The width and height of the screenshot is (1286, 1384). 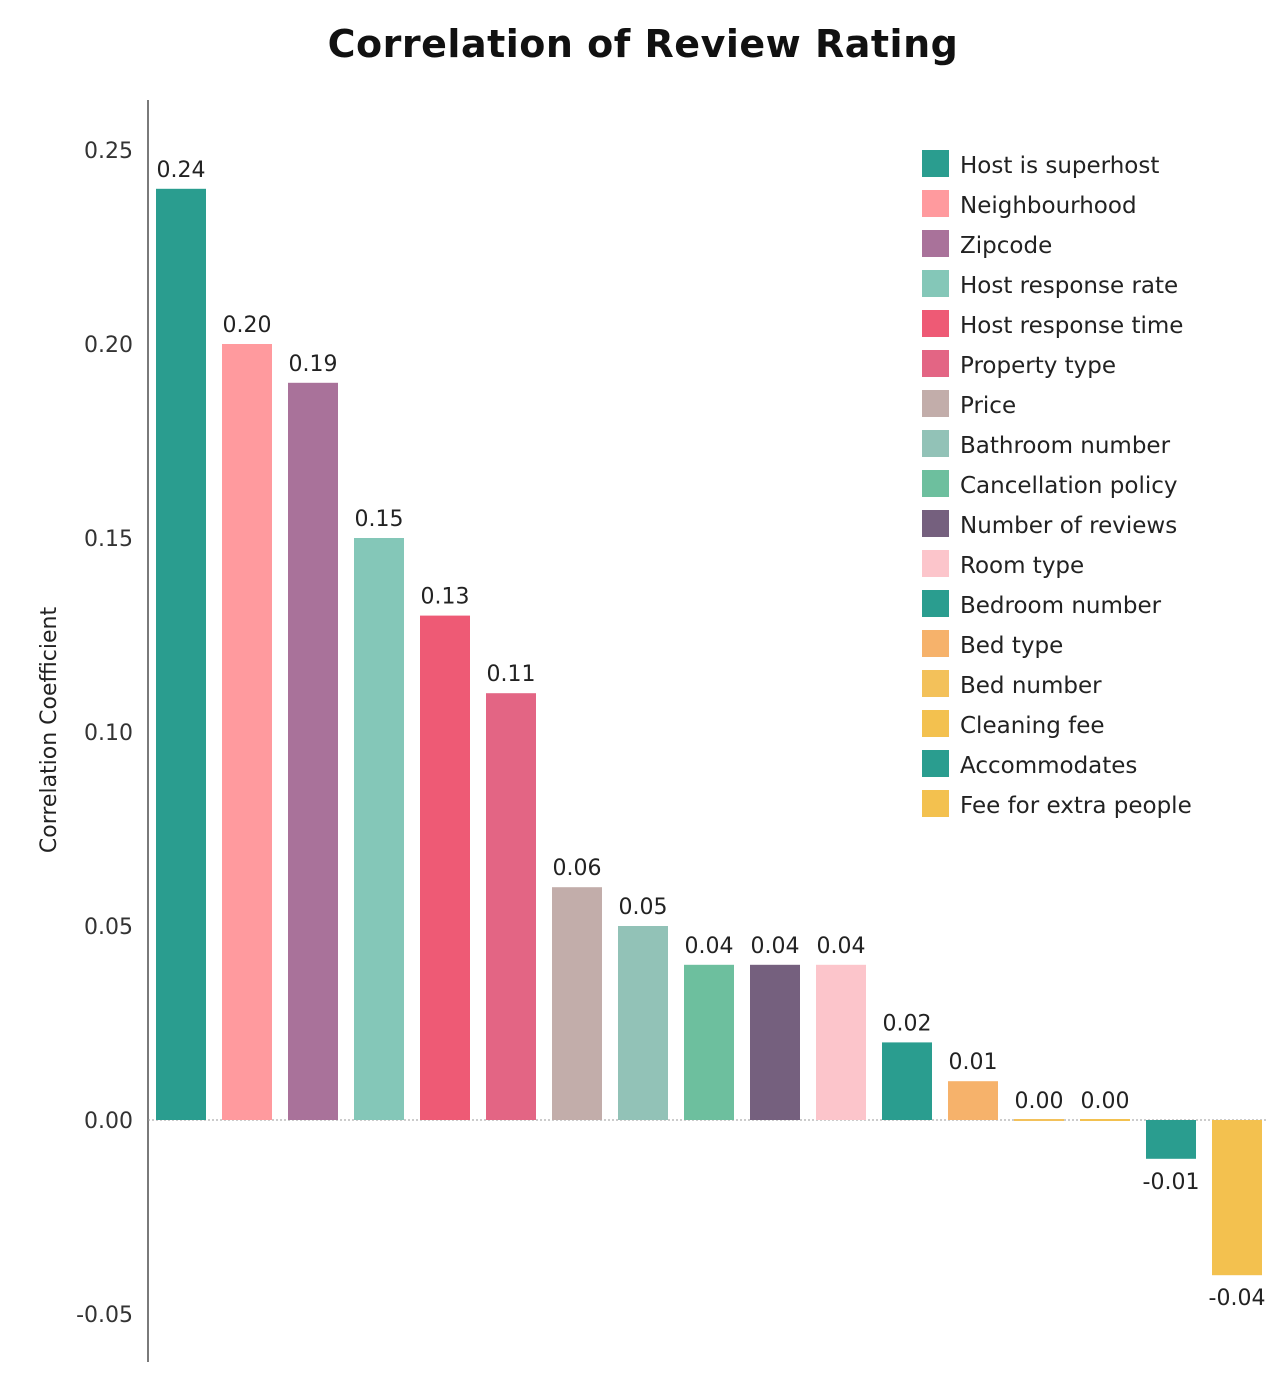 What do you see at coordinates (1076, 806) in the screenshot?
I see `legend-label: Fee for extra people` at bounding box center [1076, 806].